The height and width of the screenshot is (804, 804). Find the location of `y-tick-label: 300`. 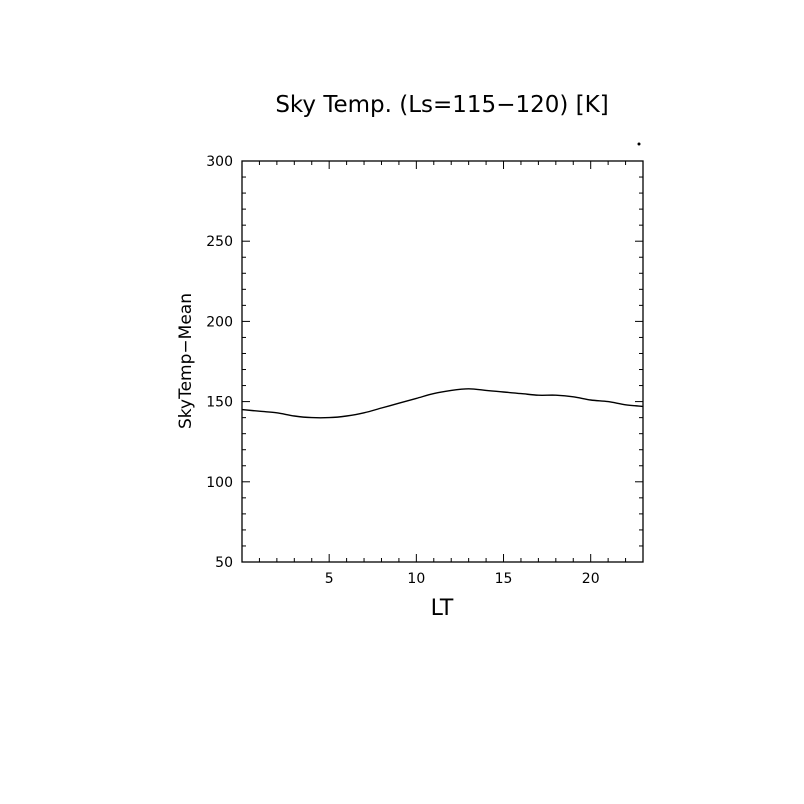

y-tick-label: 300 is located at coordinates (219, 162).